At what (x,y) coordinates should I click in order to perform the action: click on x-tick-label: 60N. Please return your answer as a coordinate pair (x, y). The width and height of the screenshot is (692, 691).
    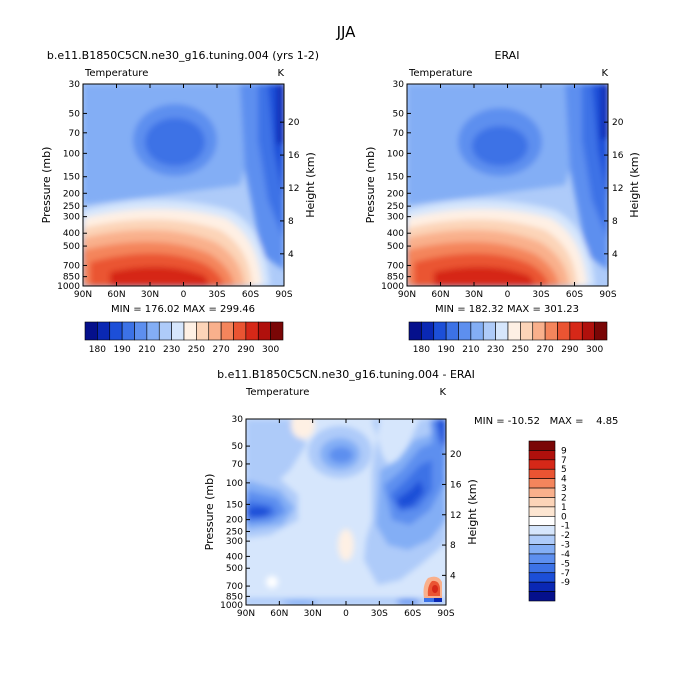
    Looking at the image, I should click on (279, 614).